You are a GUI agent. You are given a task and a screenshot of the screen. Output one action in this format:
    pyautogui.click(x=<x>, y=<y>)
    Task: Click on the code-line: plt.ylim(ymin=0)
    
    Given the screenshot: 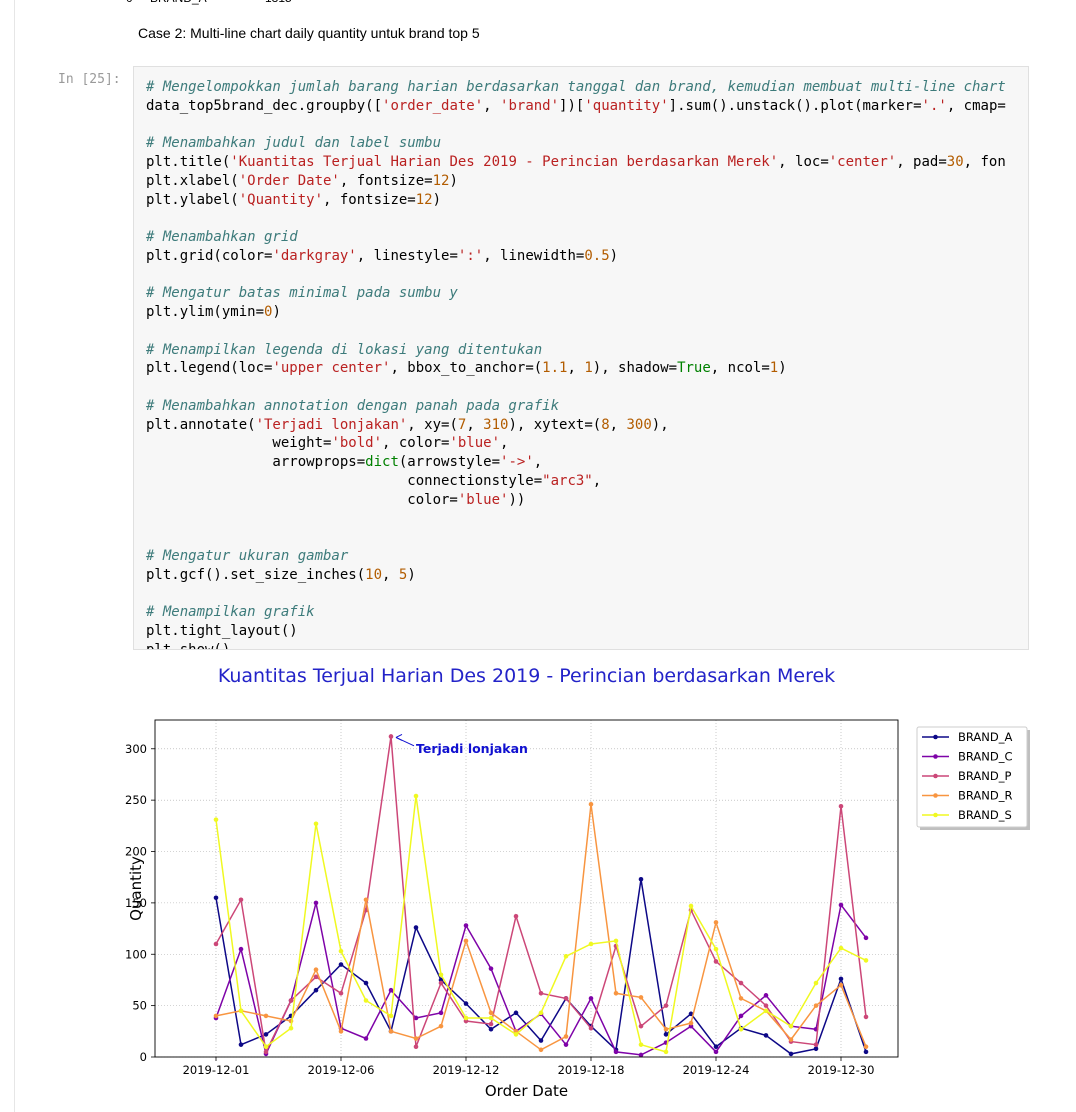 What is the action you would take?
    pyautogui.click(x=213, y=312)
    